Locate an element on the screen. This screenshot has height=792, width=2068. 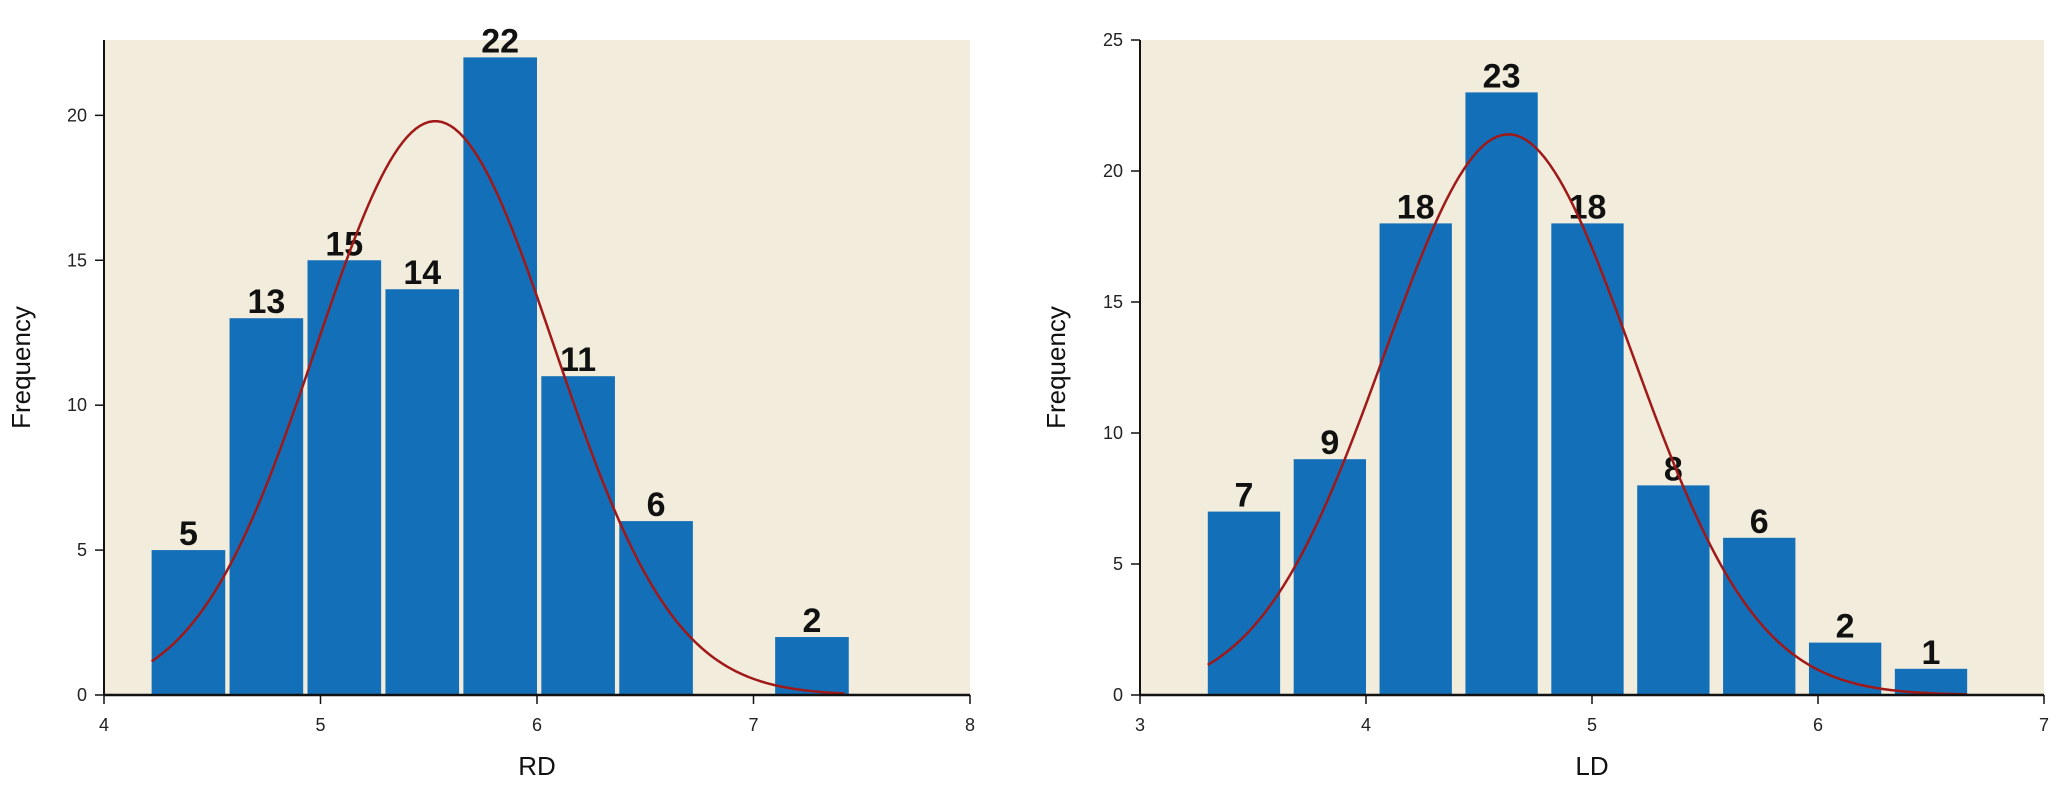
chart-0-y-tick-label: 15 is located at coordinates (77, 260).